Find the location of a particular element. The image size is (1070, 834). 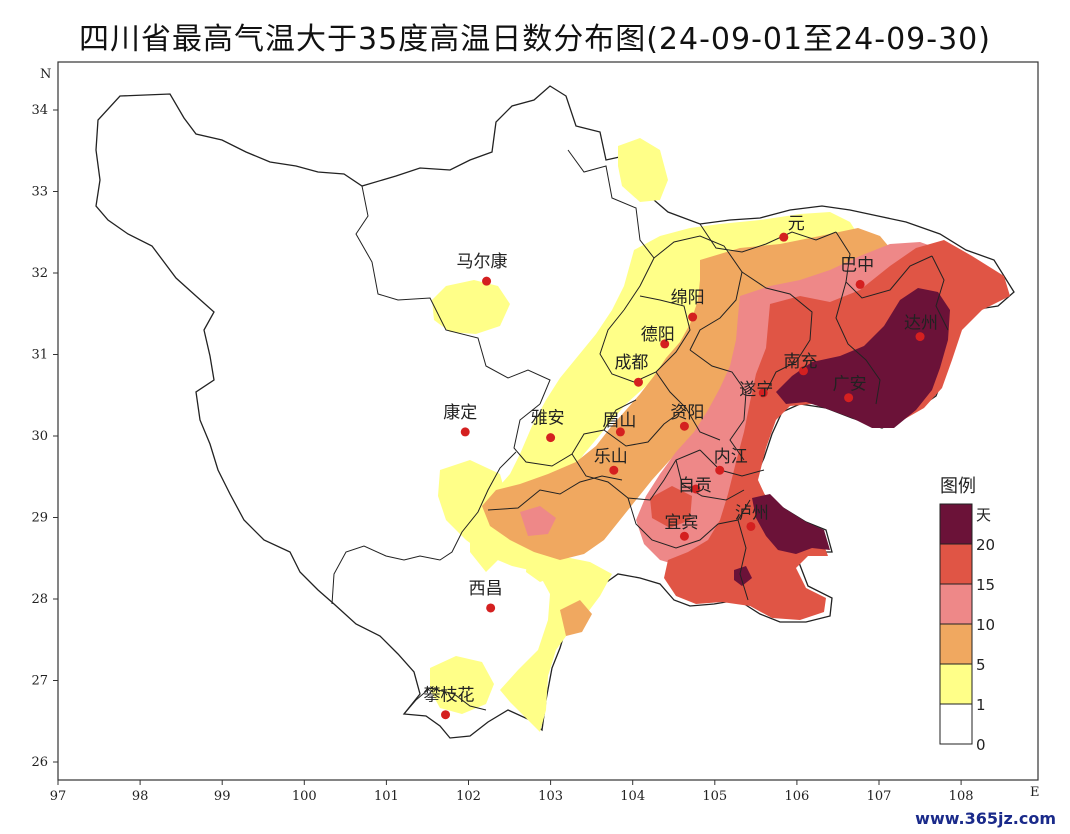

zone-15-20-yibin is located at coordinates (671, 507).